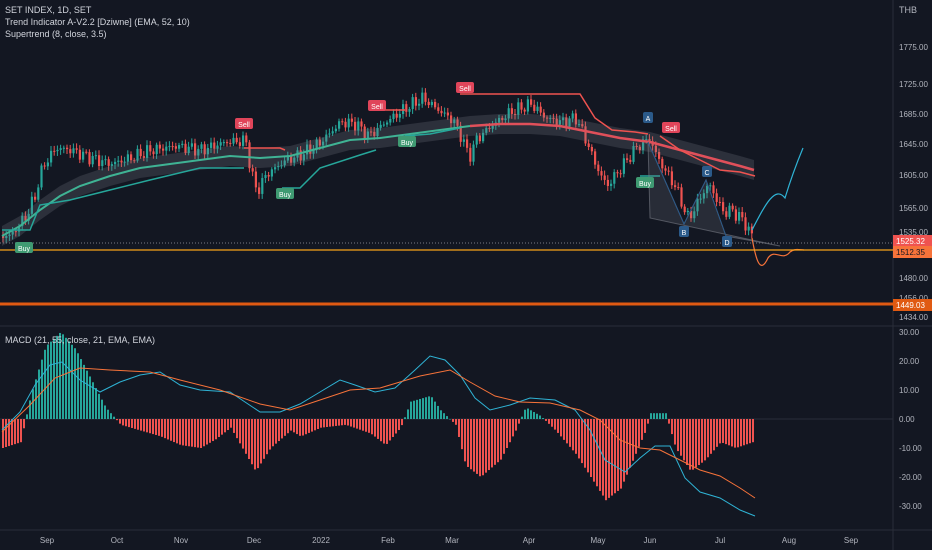  What do you see at coordinates (407, 141) in the screenshot?
I see `signal-buy-badge` at bounding box center [407, 141].